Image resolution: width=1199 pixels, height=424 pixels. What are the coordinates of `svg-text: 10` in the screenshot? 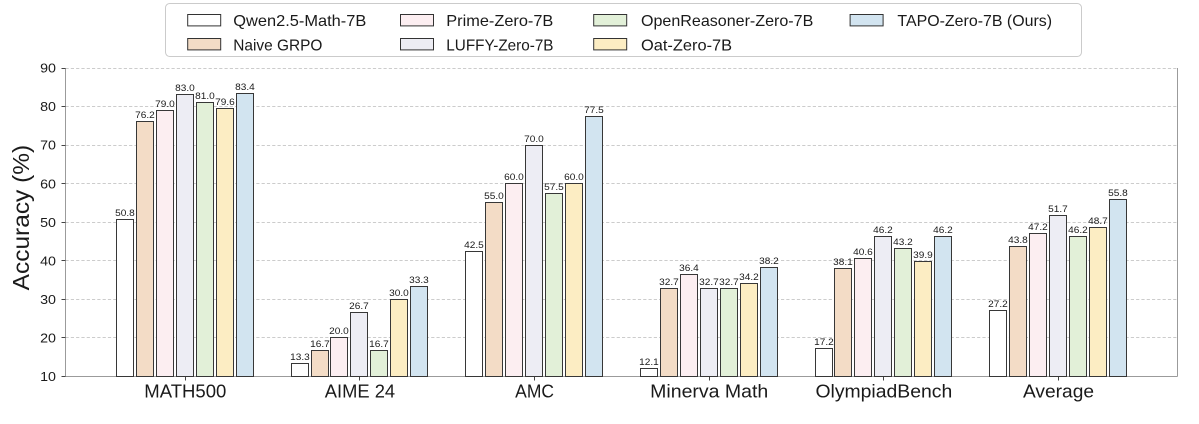 It's located at (48, 376).